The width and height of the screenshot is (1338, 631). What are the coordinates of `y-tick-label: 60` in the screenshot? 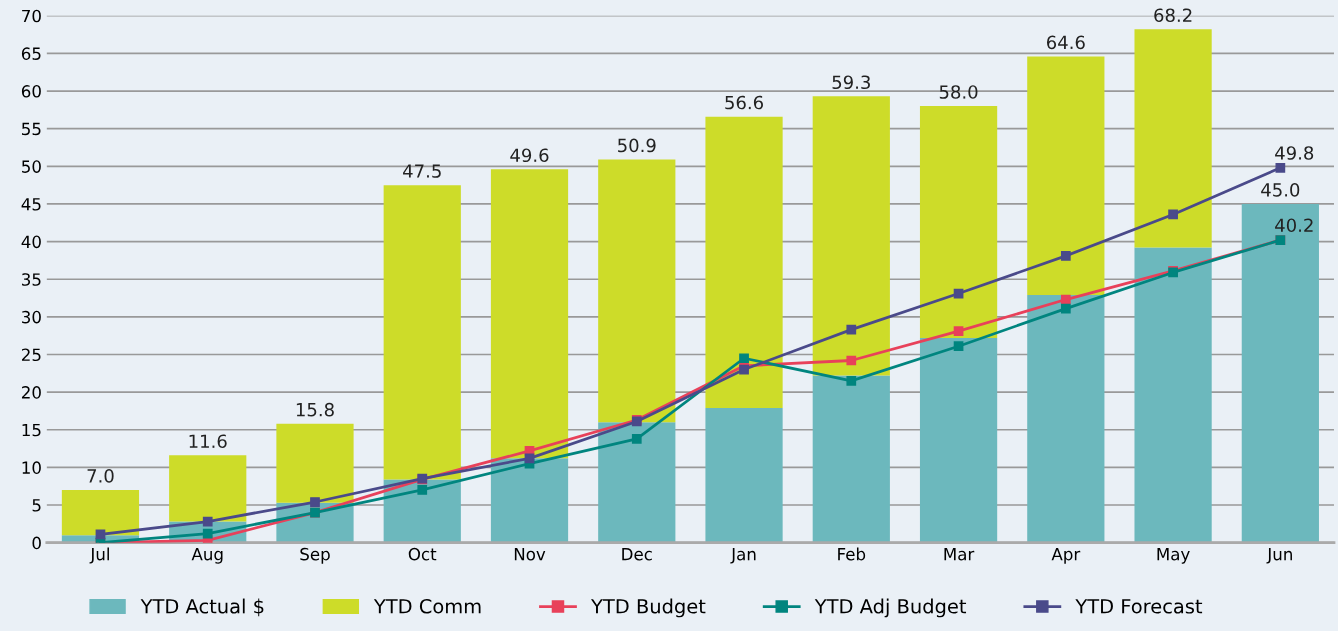 It's located at (31, 91).